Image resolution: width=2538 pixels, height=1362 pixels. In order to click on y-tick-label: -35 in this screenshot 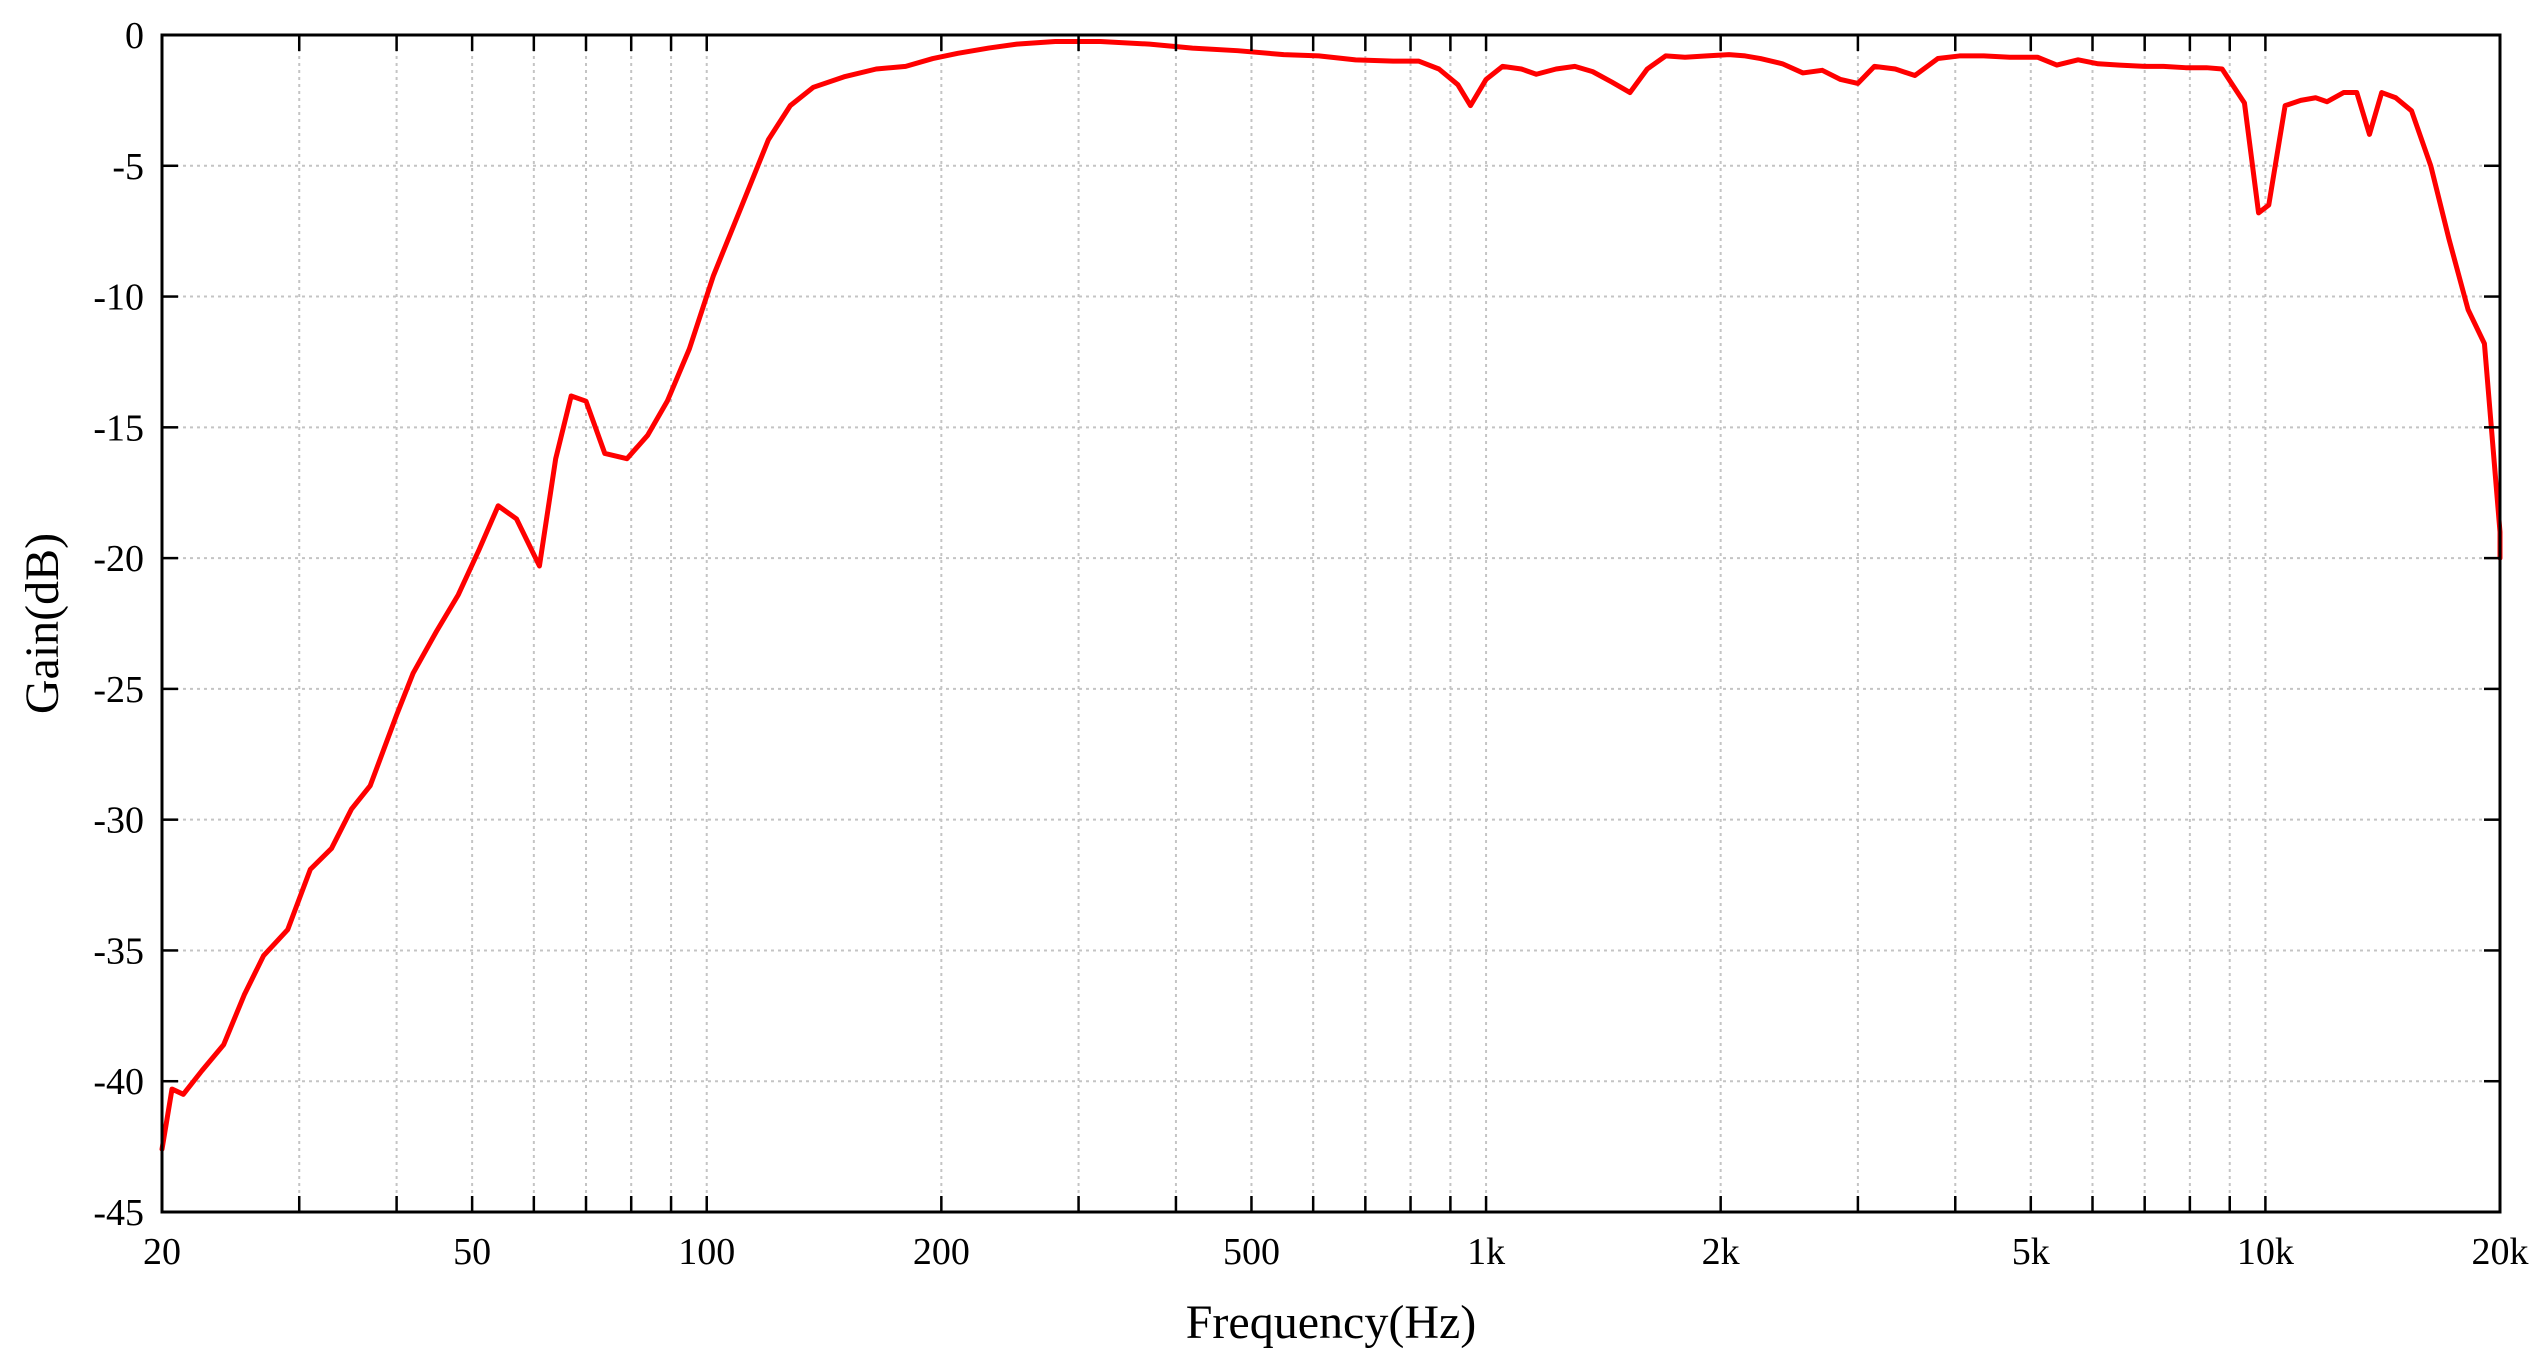, I will do `click(118, 951)`.